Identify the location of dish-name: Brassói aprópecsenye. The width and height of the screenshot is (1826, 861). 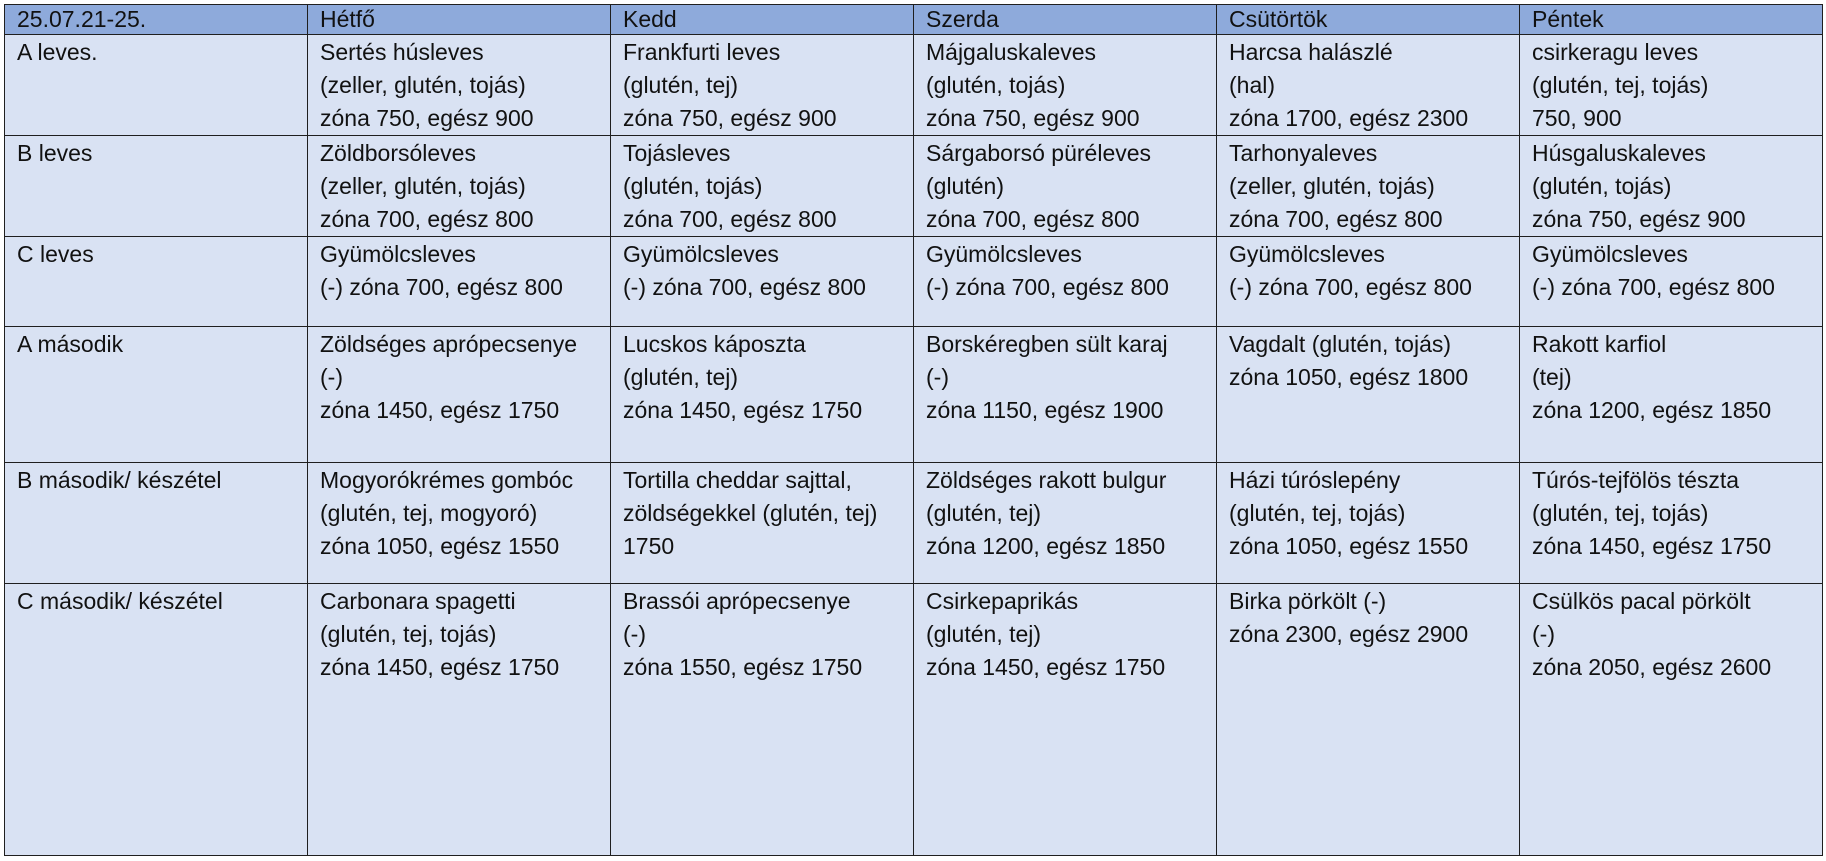
(737, 601).